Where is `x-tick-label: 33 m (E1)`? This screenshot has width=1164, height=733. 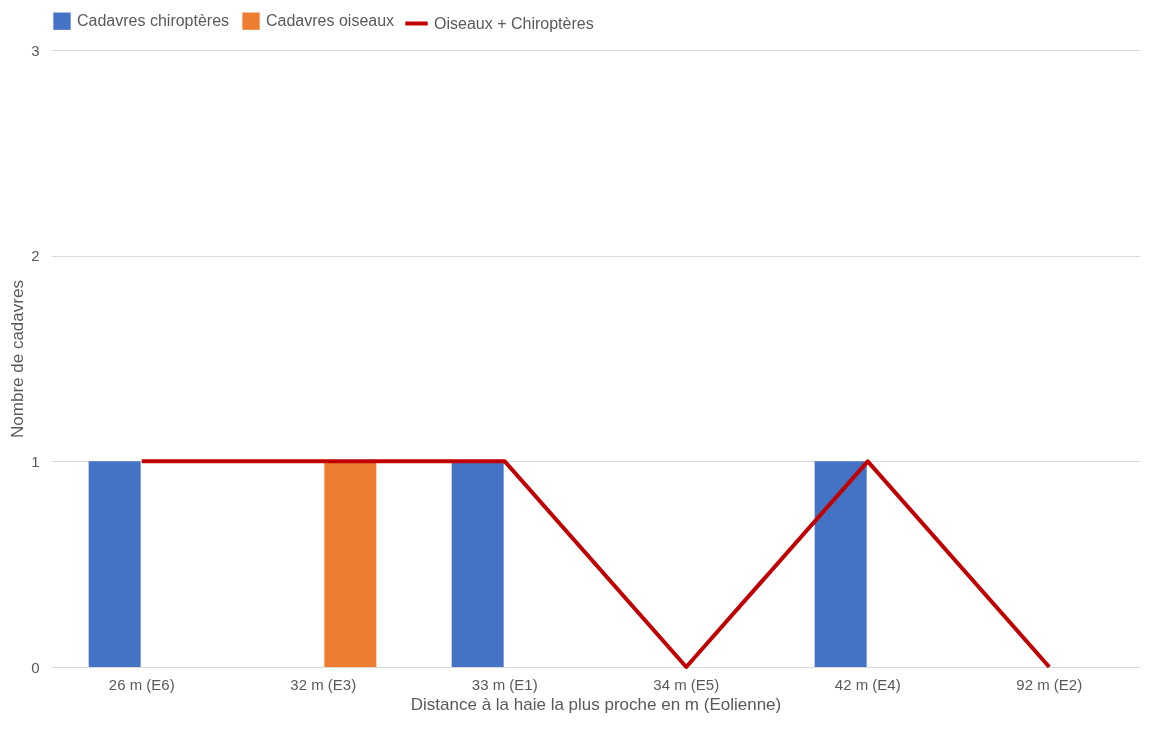 x-tick-label: 33 m (E1) is located at coordinates (504, 684).